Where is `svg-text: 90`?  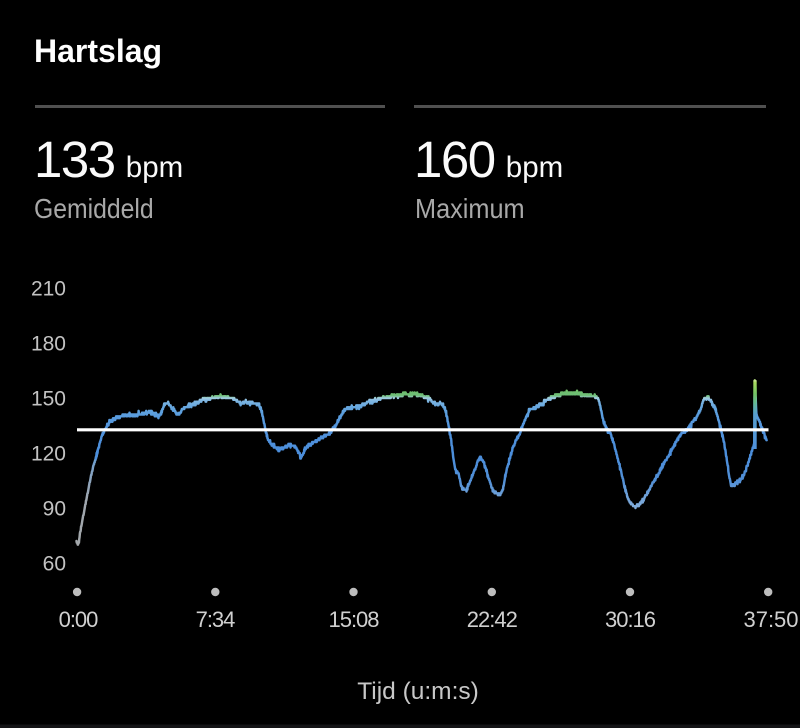
svg-text: 90 is located at coordinates (54, 509).